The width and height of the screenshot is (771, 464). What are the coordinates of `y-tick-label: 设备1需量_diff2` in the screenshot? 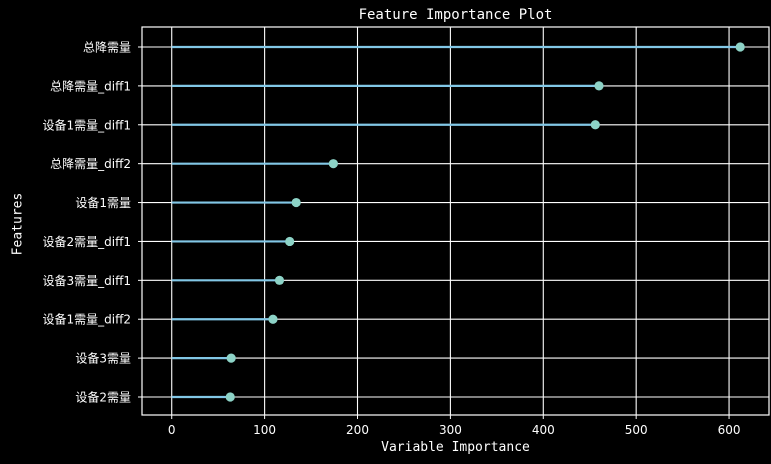 It's located at (87, 320).